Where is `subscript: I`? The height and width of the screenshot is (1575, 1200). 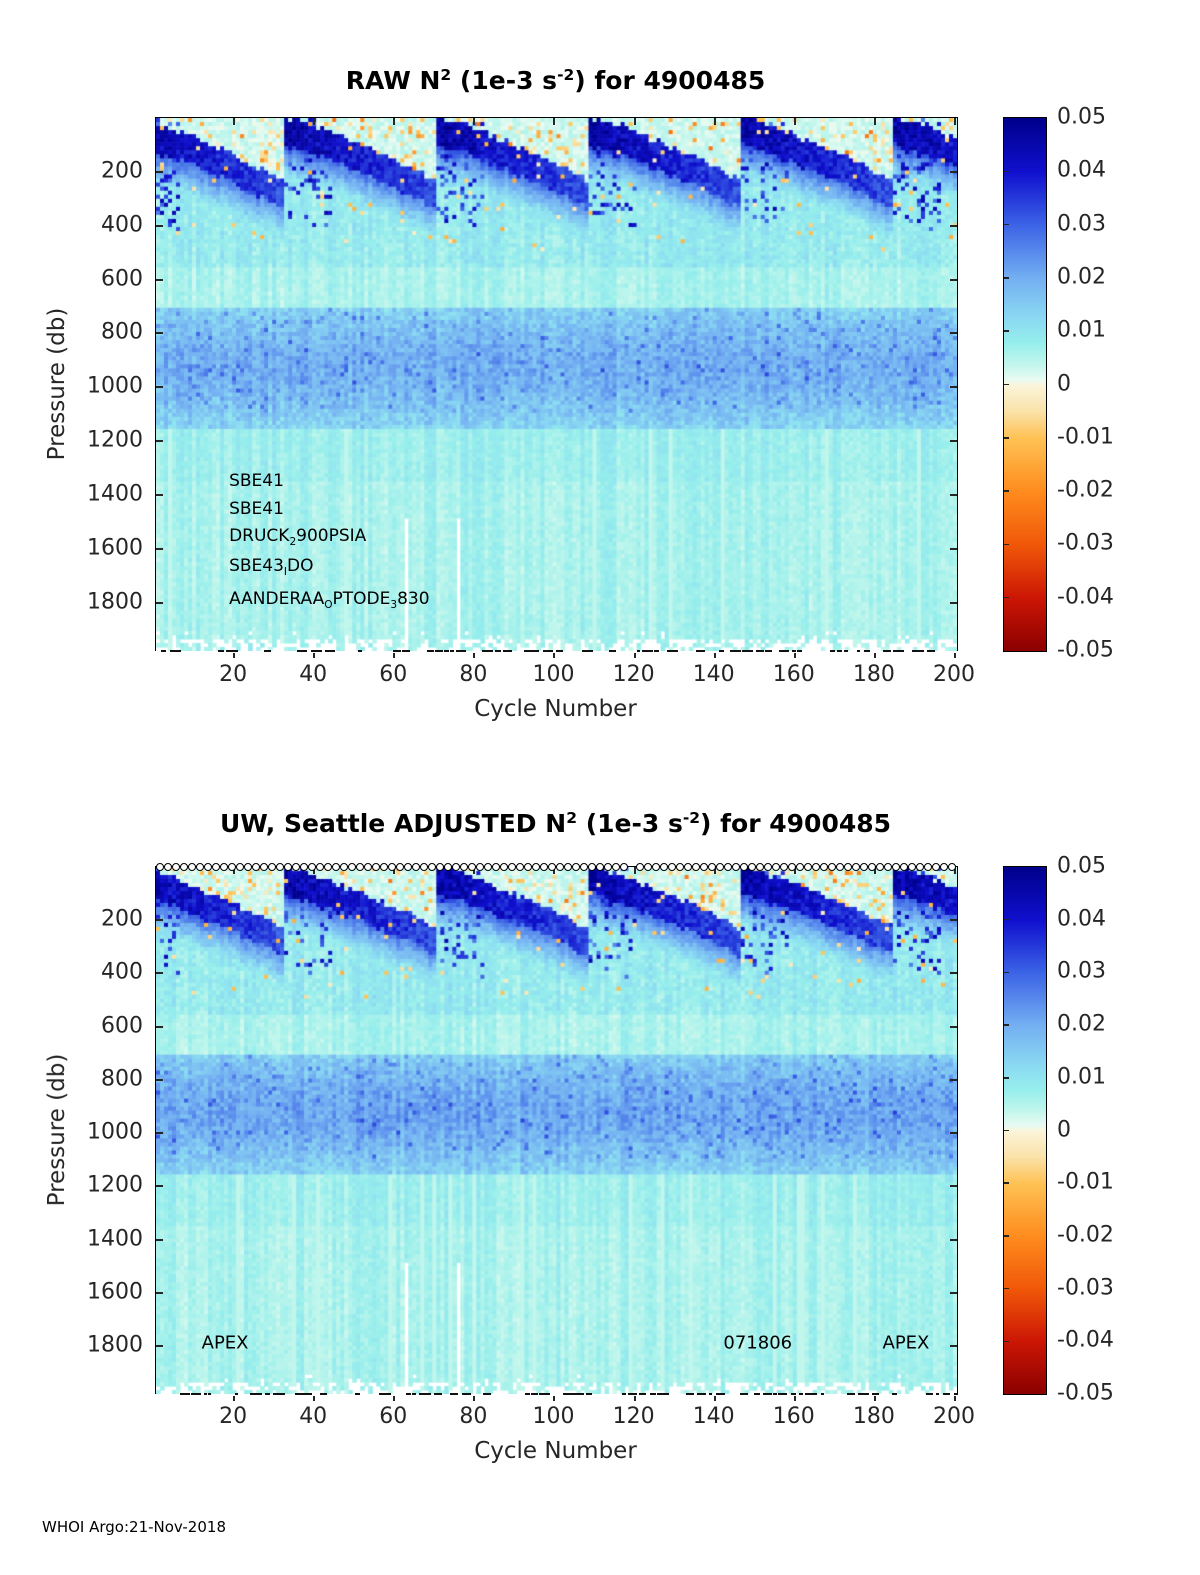
subscript: I is located at coordinates (285, 571).